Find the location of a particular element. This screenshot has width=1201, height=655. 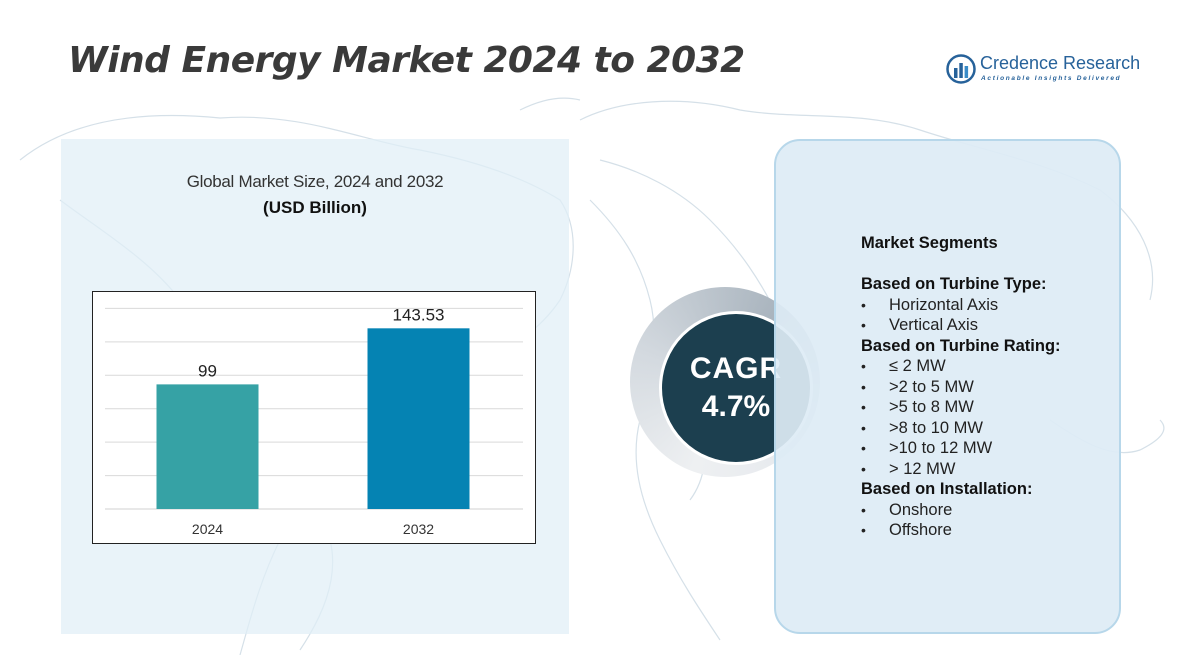

cagr-value: 4.7% is located at coordinates (736, 406).